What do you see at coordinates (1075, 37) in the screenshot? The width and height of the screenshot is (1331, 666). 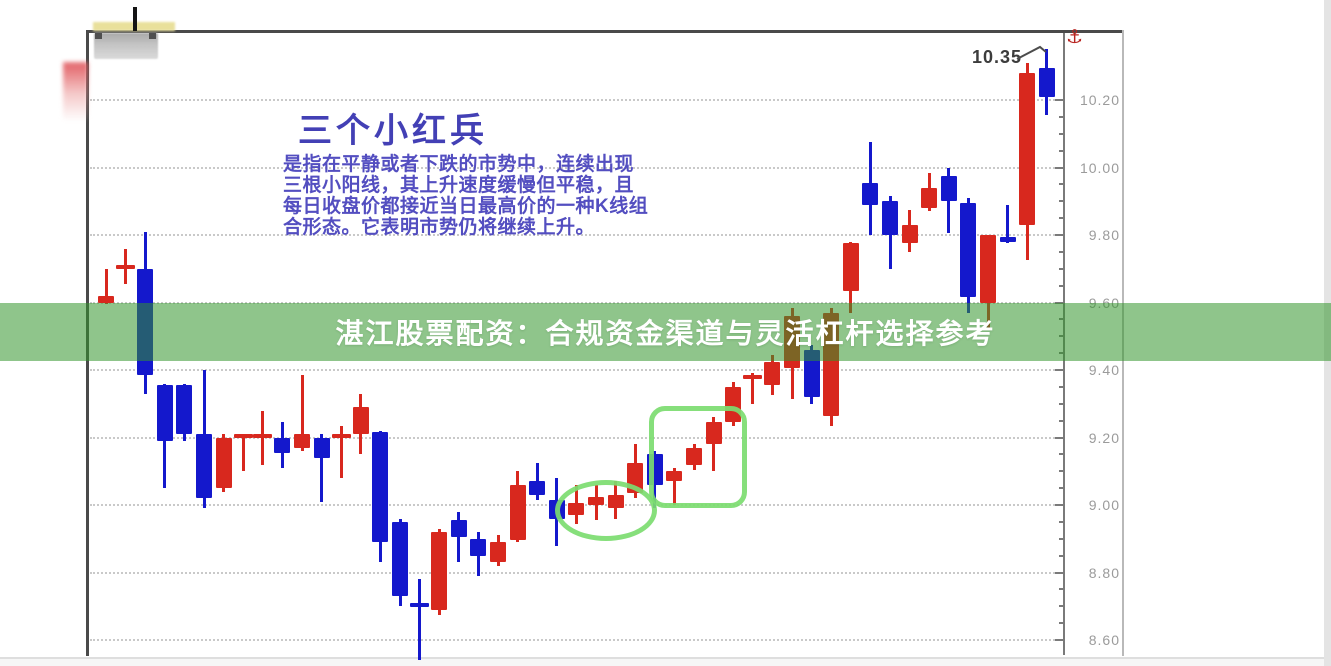 I see `anchor-icon: ⚓` at bounding box center [1075, 37].